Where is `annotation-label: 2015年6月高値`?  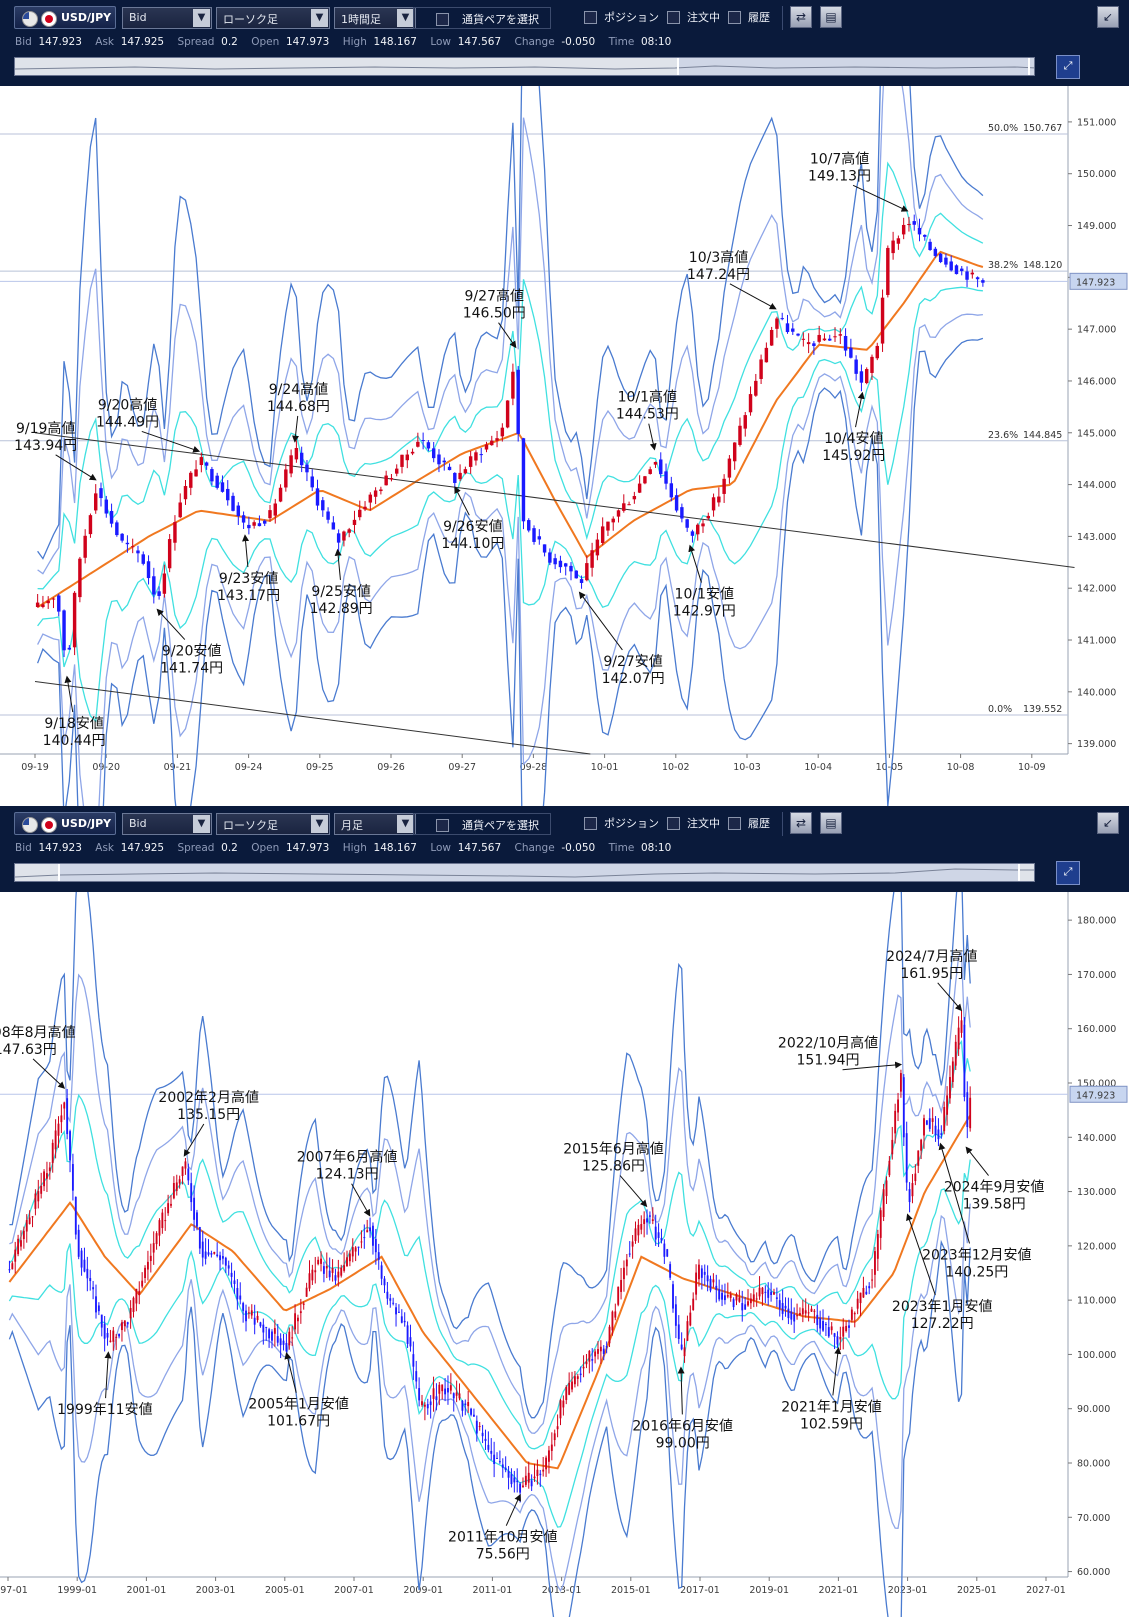 annotation-label: 2015年6月高値 is located at coordinates (613, 1149).